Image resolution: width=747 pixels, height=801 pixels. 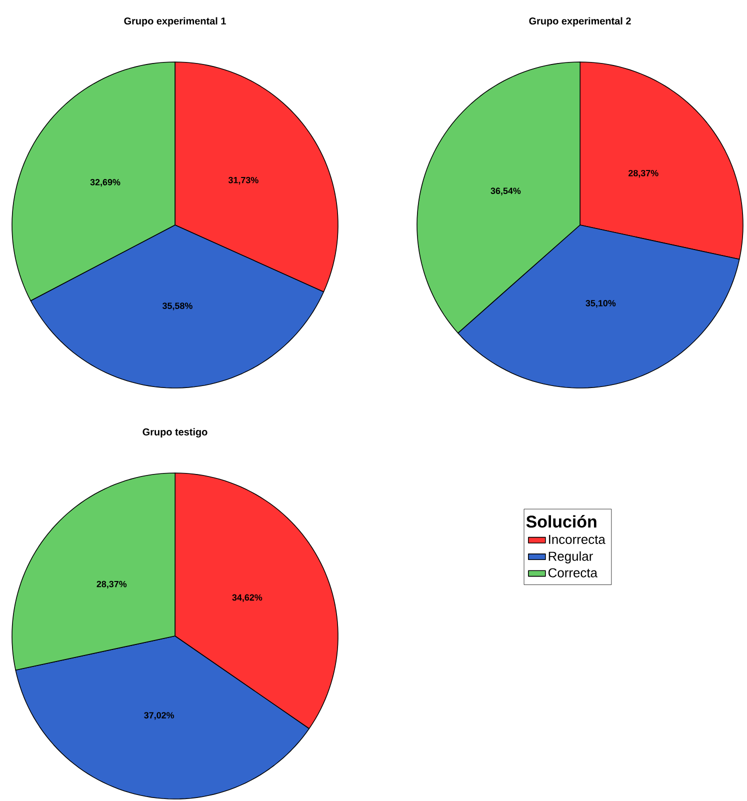 I want to click on chart-title: Grupo testigo, so click(x=175, y=433).